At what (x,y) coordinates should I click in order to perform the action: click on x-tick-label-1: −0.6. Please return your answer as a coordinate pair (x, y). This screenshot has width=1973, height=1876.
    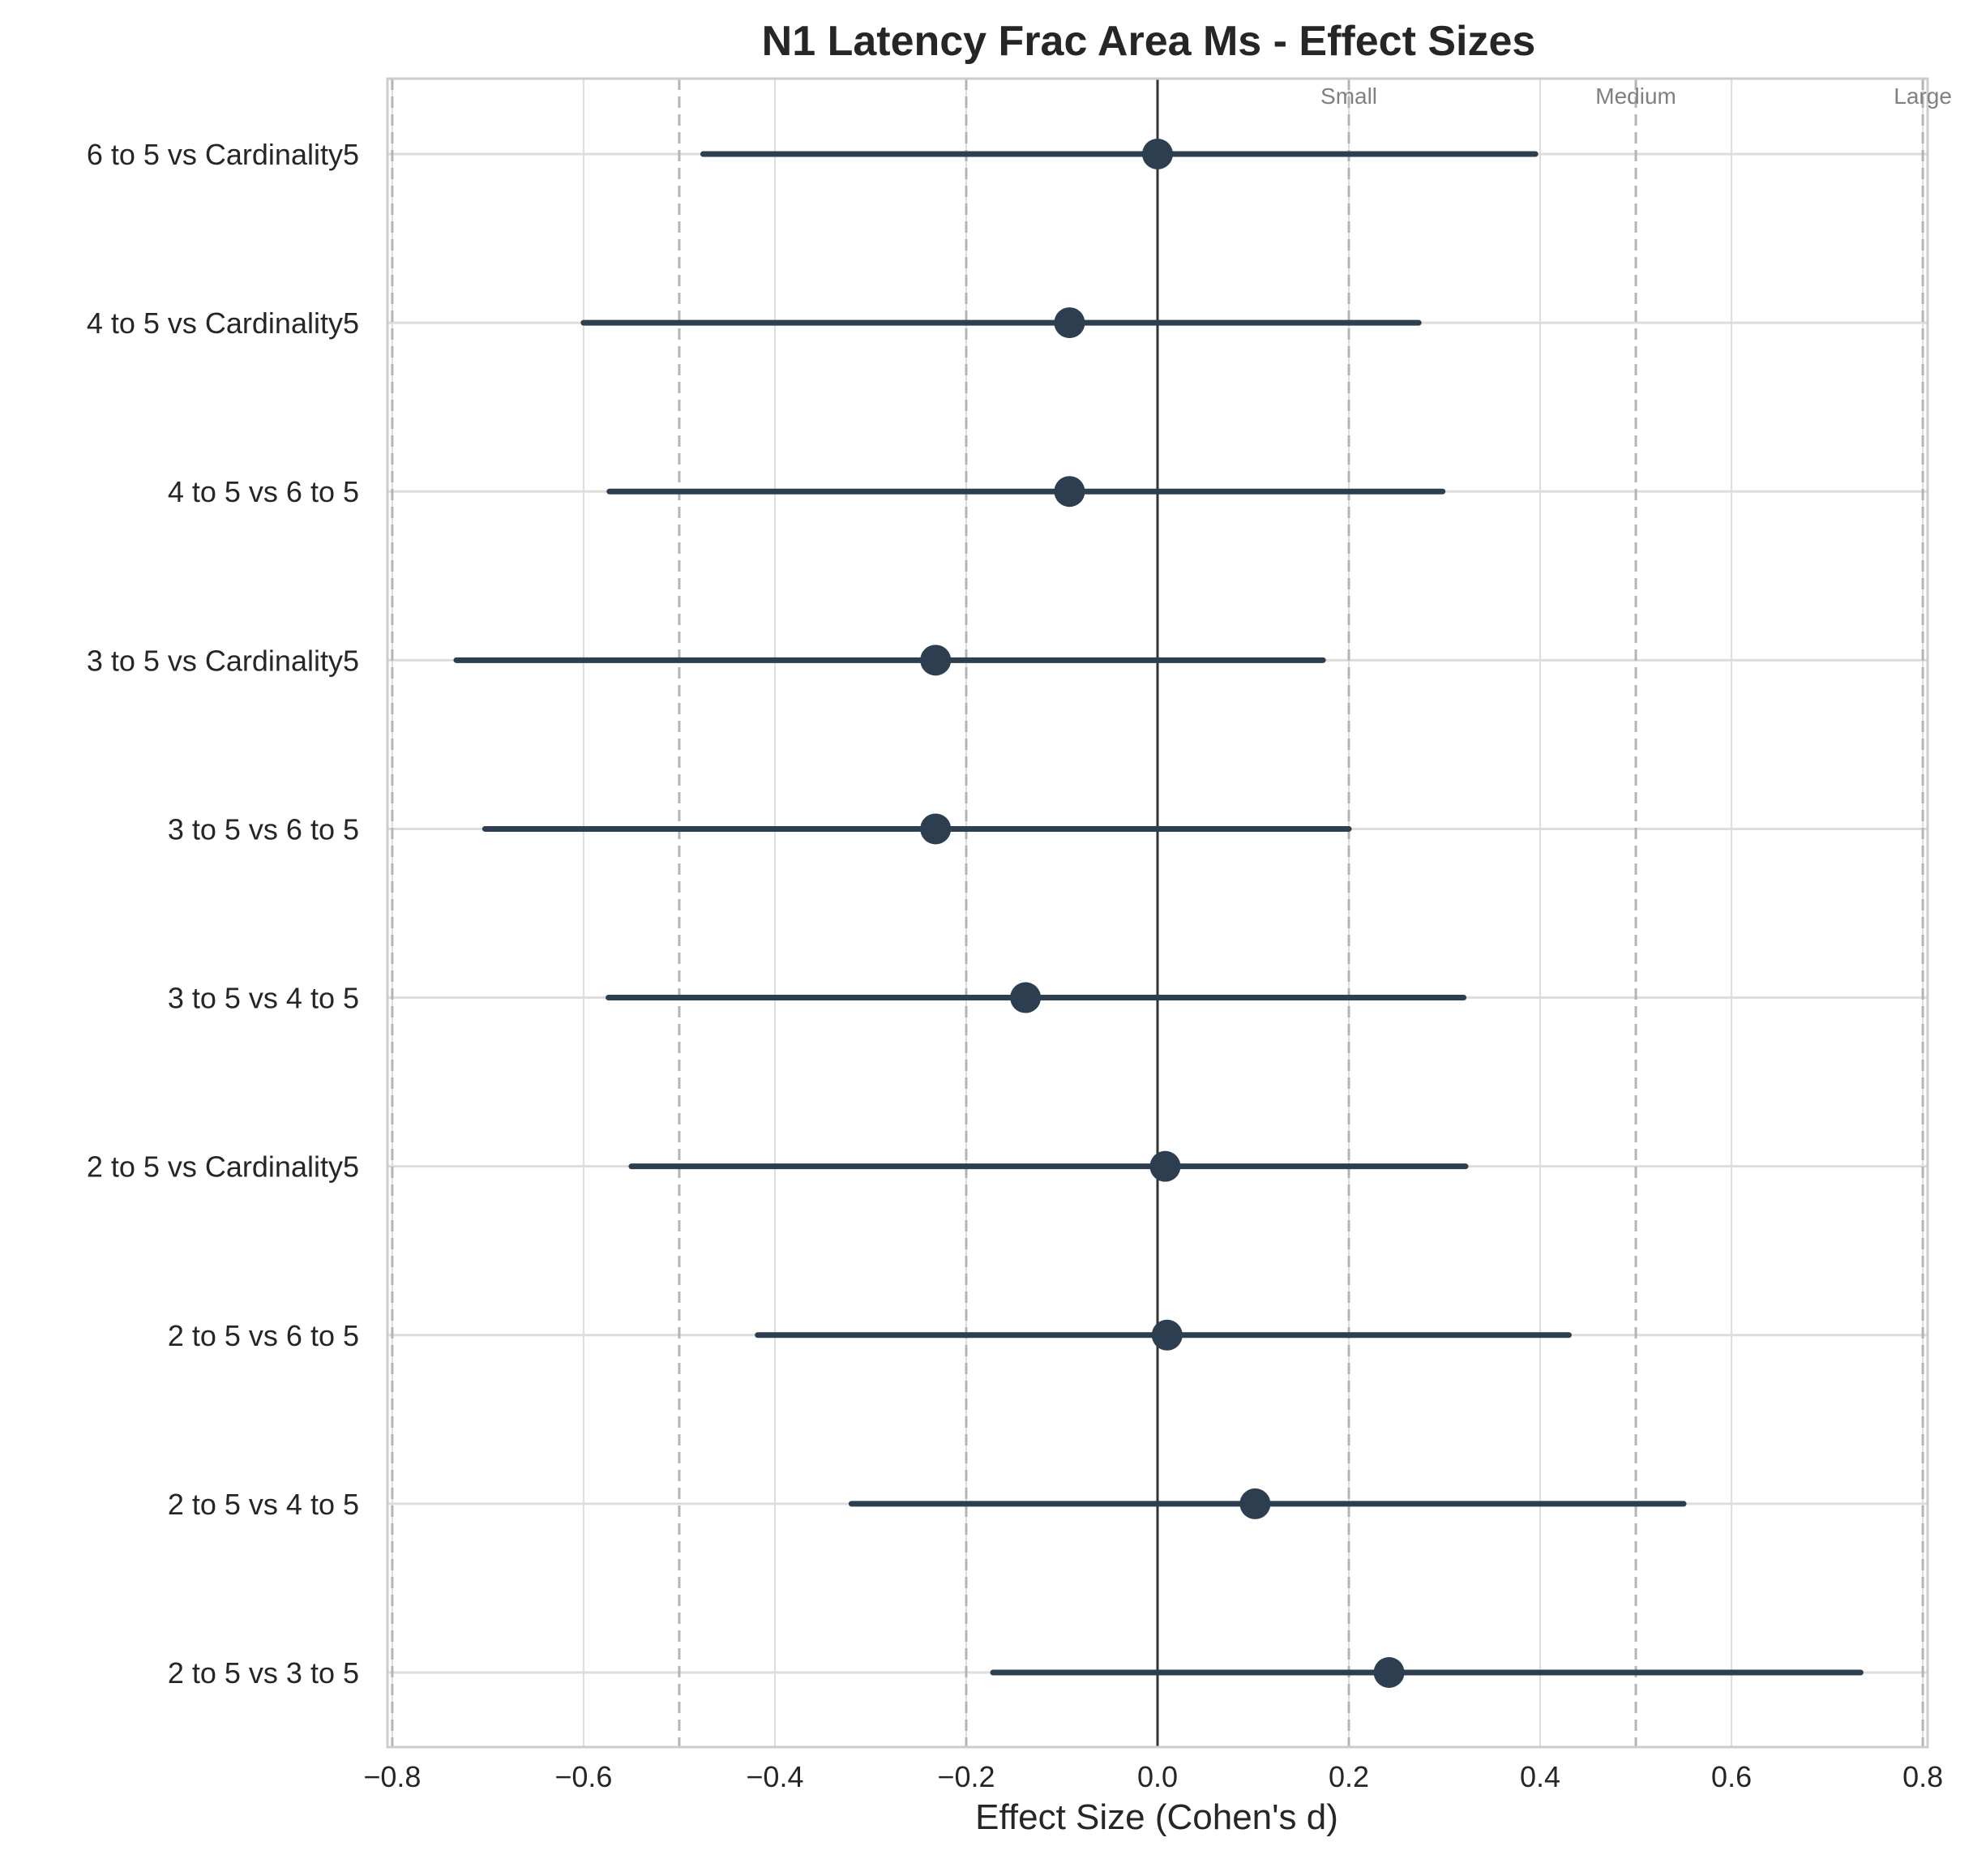
    Looking at the image, I should click on (583, 1777).